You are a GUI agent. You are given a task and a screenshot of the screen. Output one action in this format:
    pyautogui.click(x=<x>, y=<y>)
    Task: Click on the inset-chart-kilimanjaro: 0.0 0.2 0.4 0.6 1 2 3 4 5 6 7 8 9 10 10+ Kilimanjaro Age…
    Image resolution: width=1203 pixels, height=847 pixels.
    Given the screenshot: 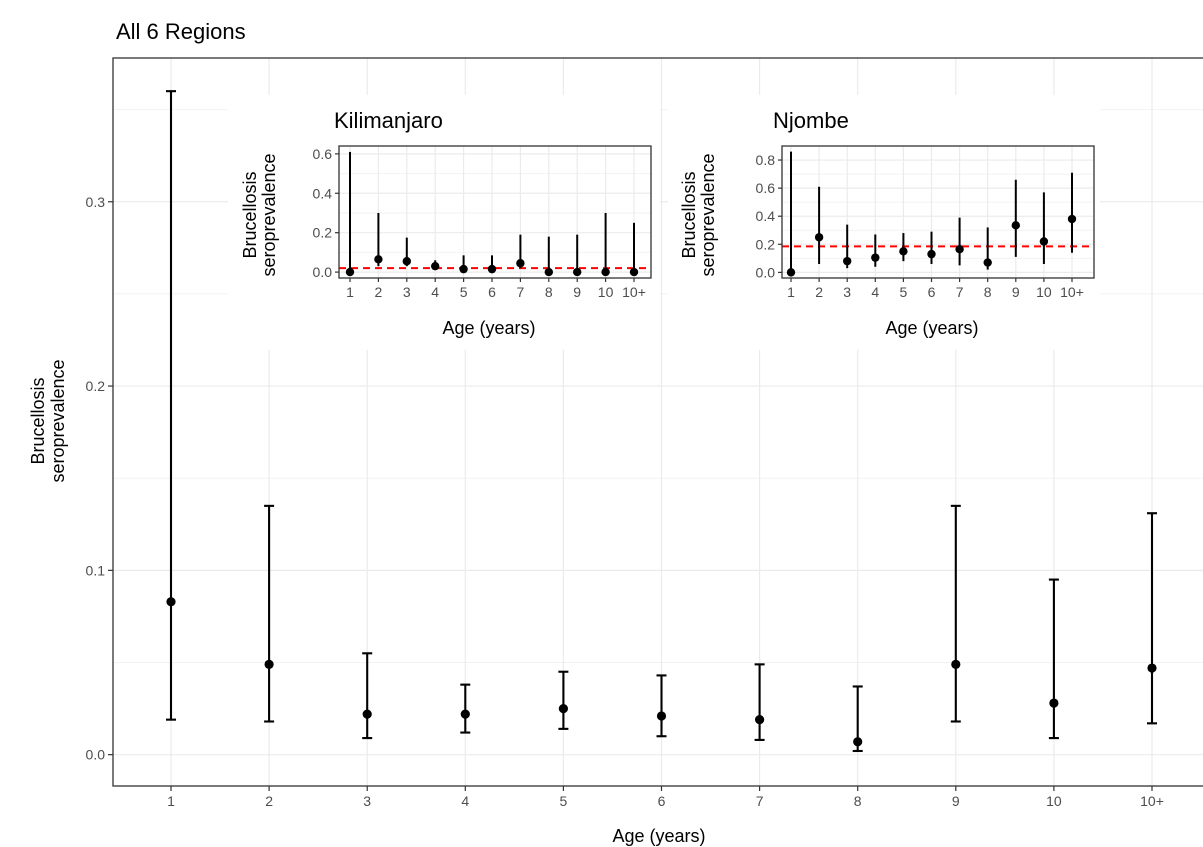 What is the action you would take?
    pyautogui.click(x=444, y=222)
    